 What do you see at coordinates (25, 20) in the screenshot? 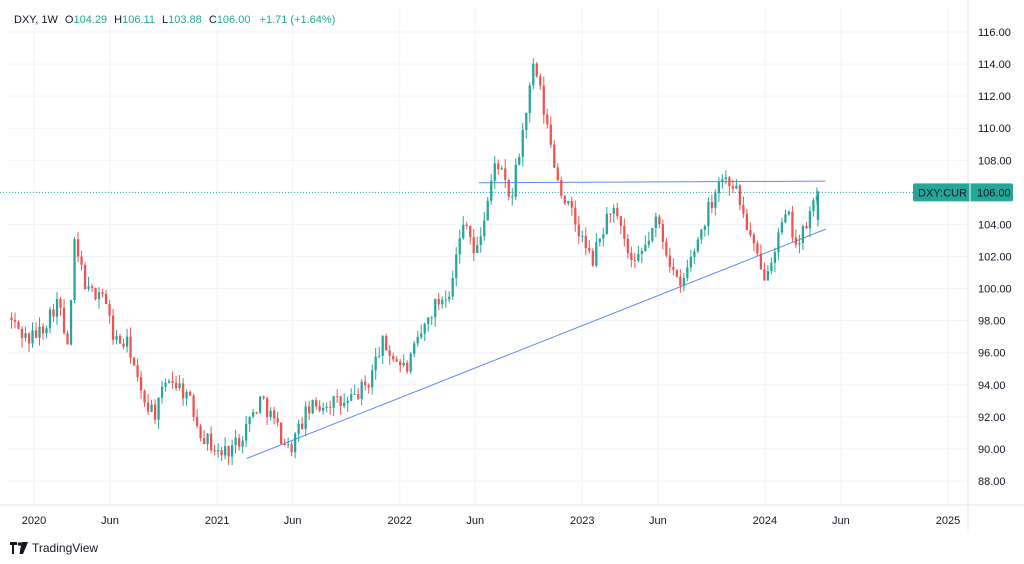
I see `legend-symbol: DXY` at bounding box center [25, 20].